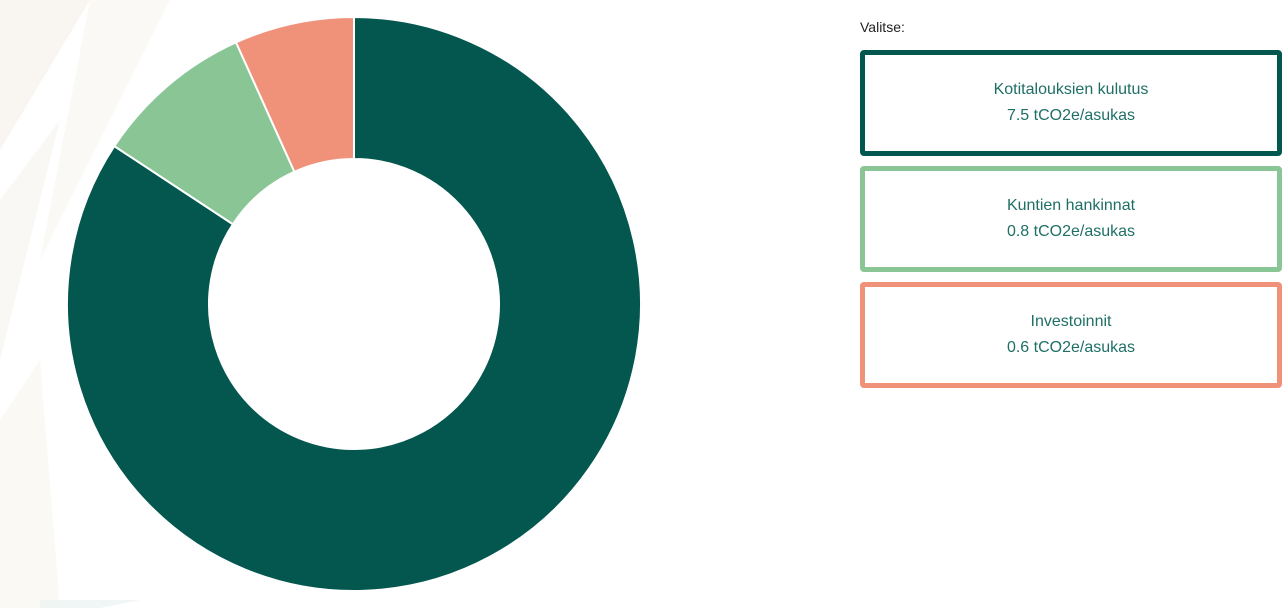  Describe the element at coordinates (1071, 219) in the screenshot. I see `choice-kuntien-hankinnat: Kuntien hankinnat 0.8 tCO2e/asukas` at that location.